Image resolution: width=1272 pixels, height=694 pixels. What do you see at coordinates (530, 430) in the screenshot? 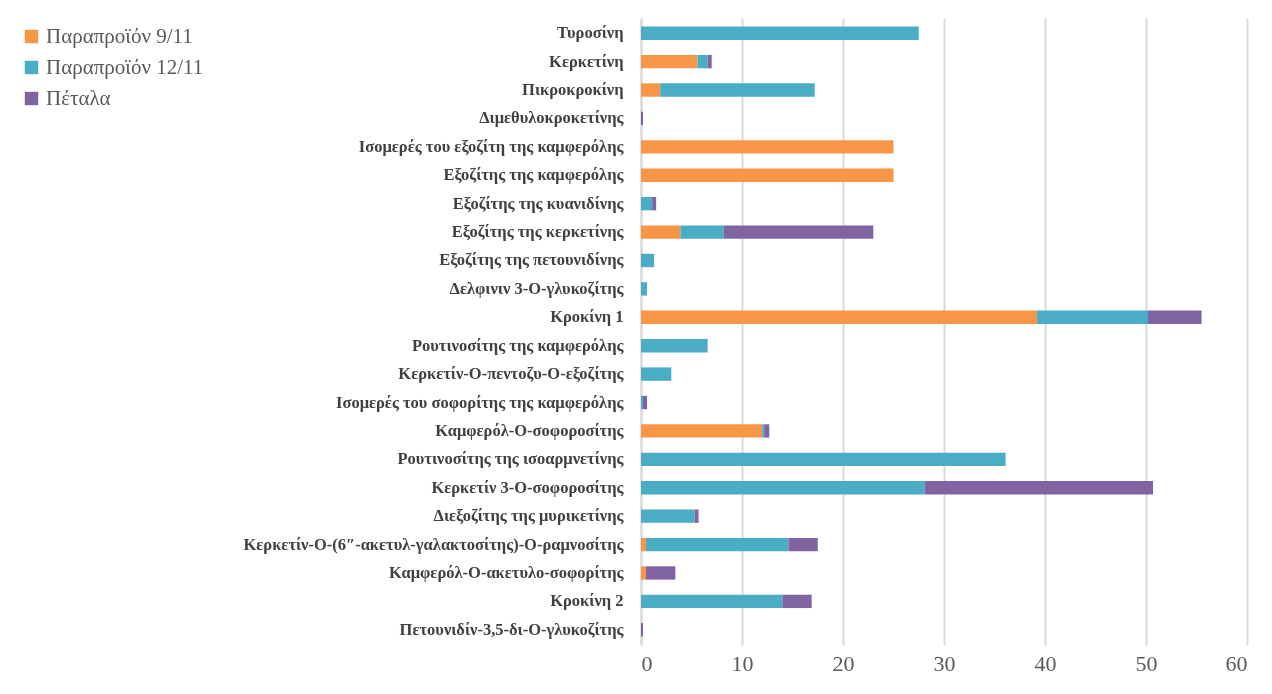
I see `y-tick-label: Καμφερόλ-Ο-σοφοροσίτης` at bounding box center [530, 430].